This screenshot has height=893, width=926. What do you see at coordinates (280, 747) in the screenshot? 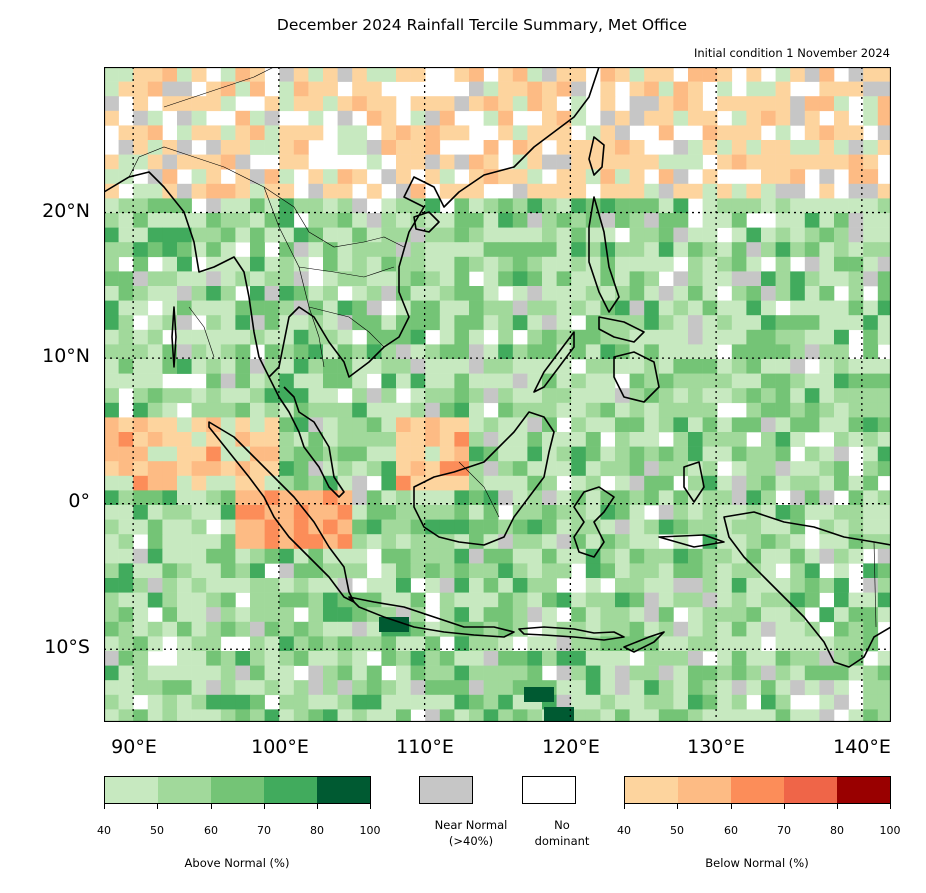
I see `lon-label-100e: 100°E` at bounding box center [280, 747].